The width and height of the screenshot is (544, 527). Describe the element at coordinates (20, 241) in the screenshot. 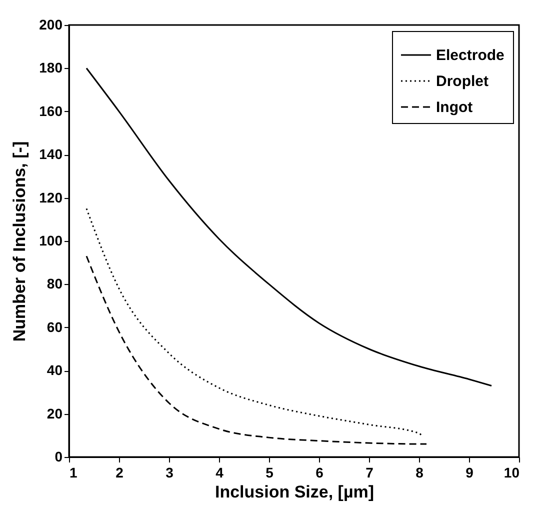

I see `y-axis-title: Number of Inclusions, [-]` at that location.